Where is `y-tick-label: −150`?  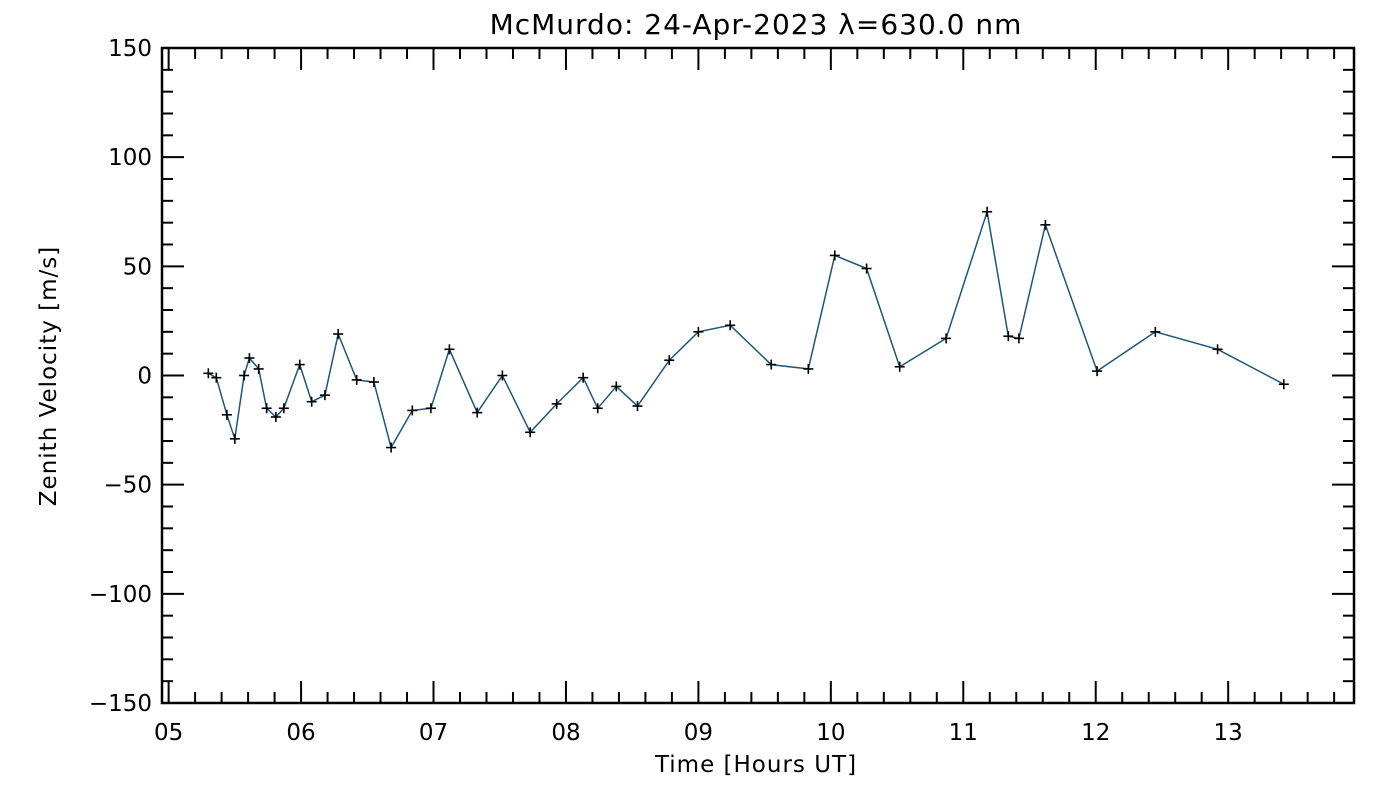
y-tick-label: −150 is located at coordinates (120, 704).